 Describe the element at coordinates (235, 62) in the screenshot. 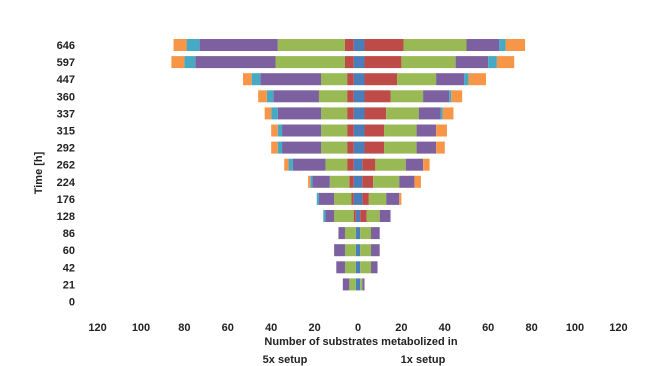

I see `bar-left-597-s3` at that location.